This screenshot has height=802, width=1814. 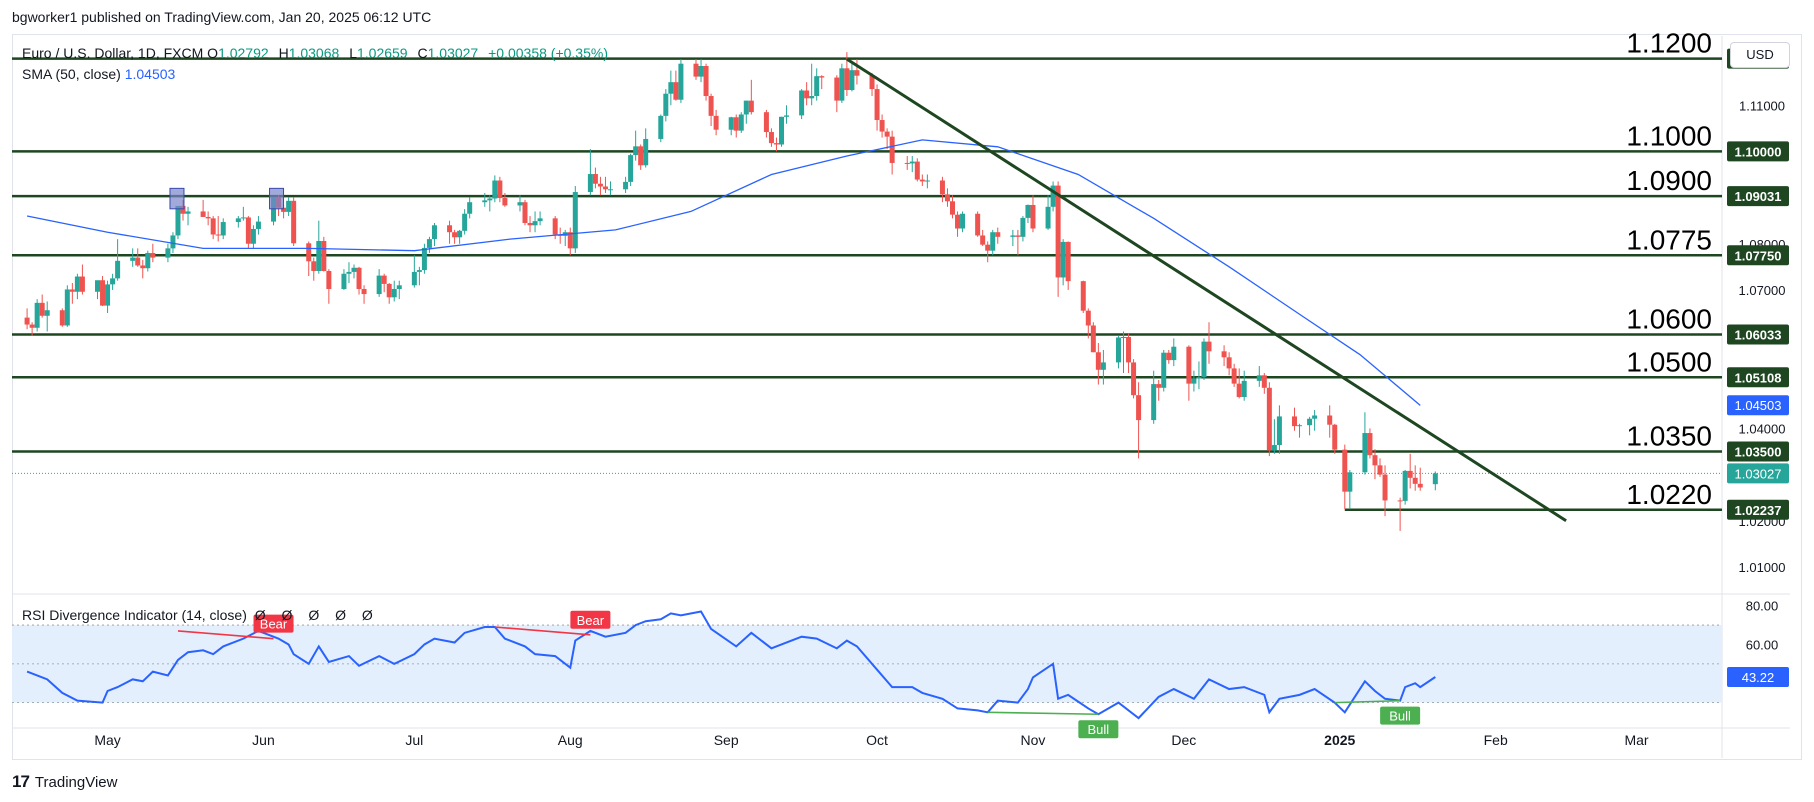 What do you see at coordinates (1762, 428) in the screenshot?
I see `price-tick-3: 1.04000` at bounding box center [1762, 428].